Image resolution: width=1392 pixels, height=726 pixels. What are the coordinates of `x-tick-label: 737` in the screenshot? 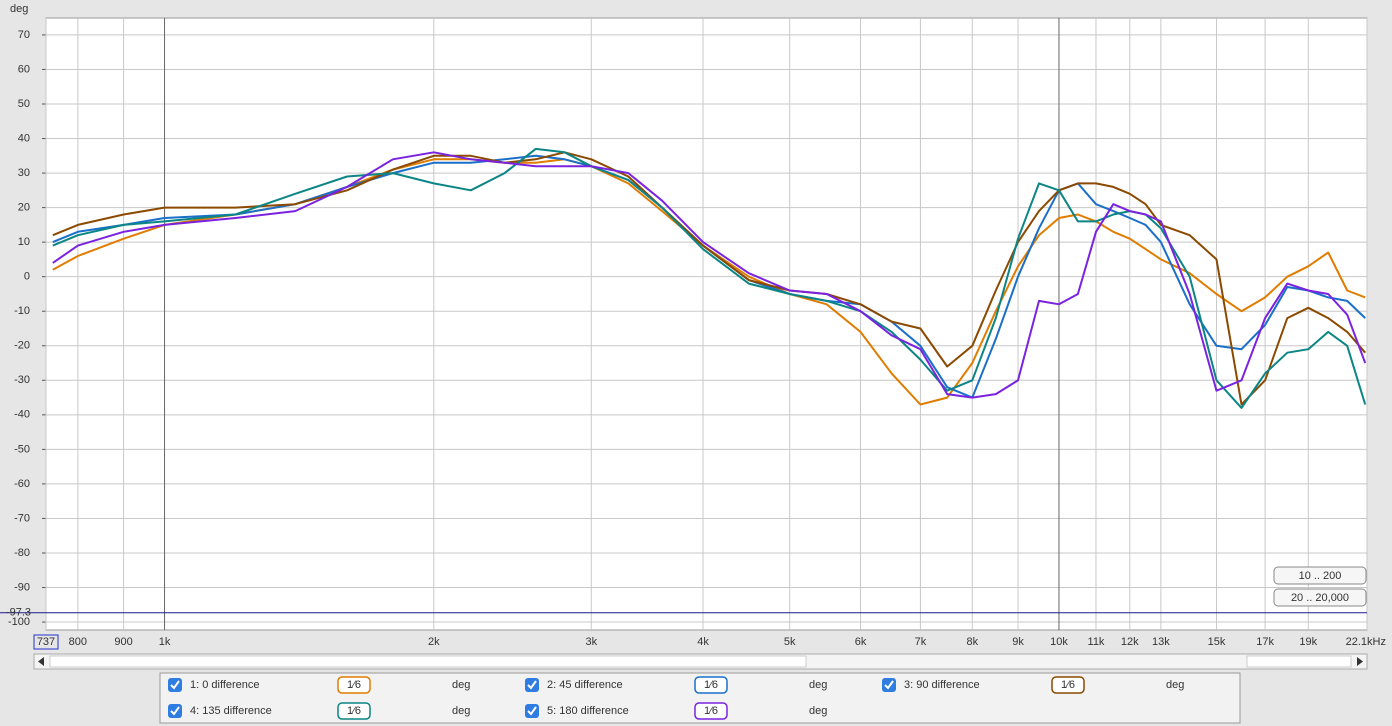 It's located at (46, 642).